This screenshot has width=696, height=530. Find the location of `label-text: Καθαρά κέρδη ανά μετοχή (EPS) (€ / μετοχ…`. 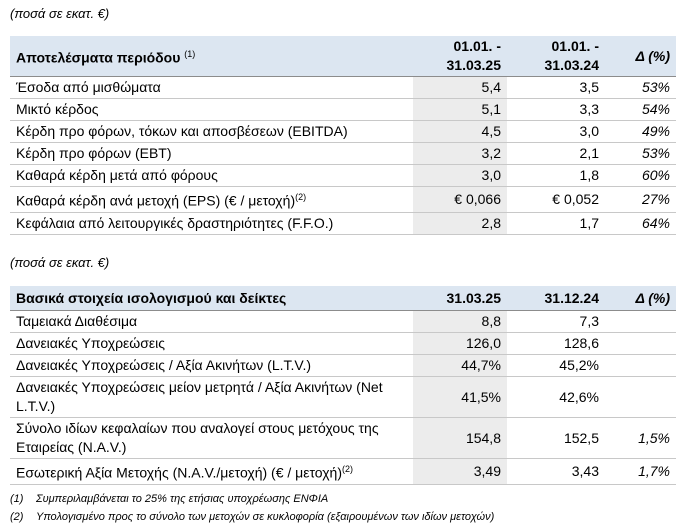

label-text: Καθαρά κέρδη ανά μετοχή (EPS) (€ / μετοχ… is located at coordinates (156, 200).